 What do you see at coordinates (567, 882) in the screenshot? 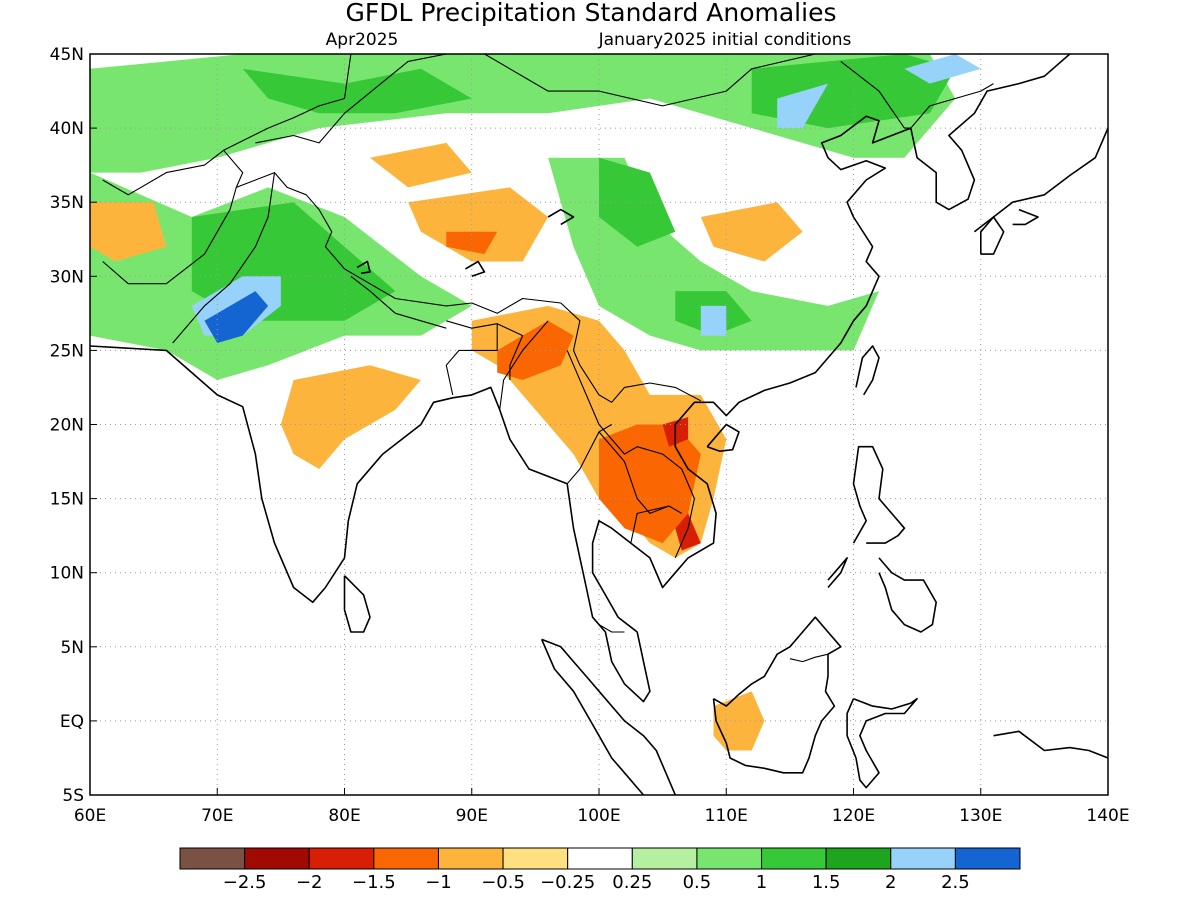
I see `legend-label: −0.25` at bounding box center [567, 882].